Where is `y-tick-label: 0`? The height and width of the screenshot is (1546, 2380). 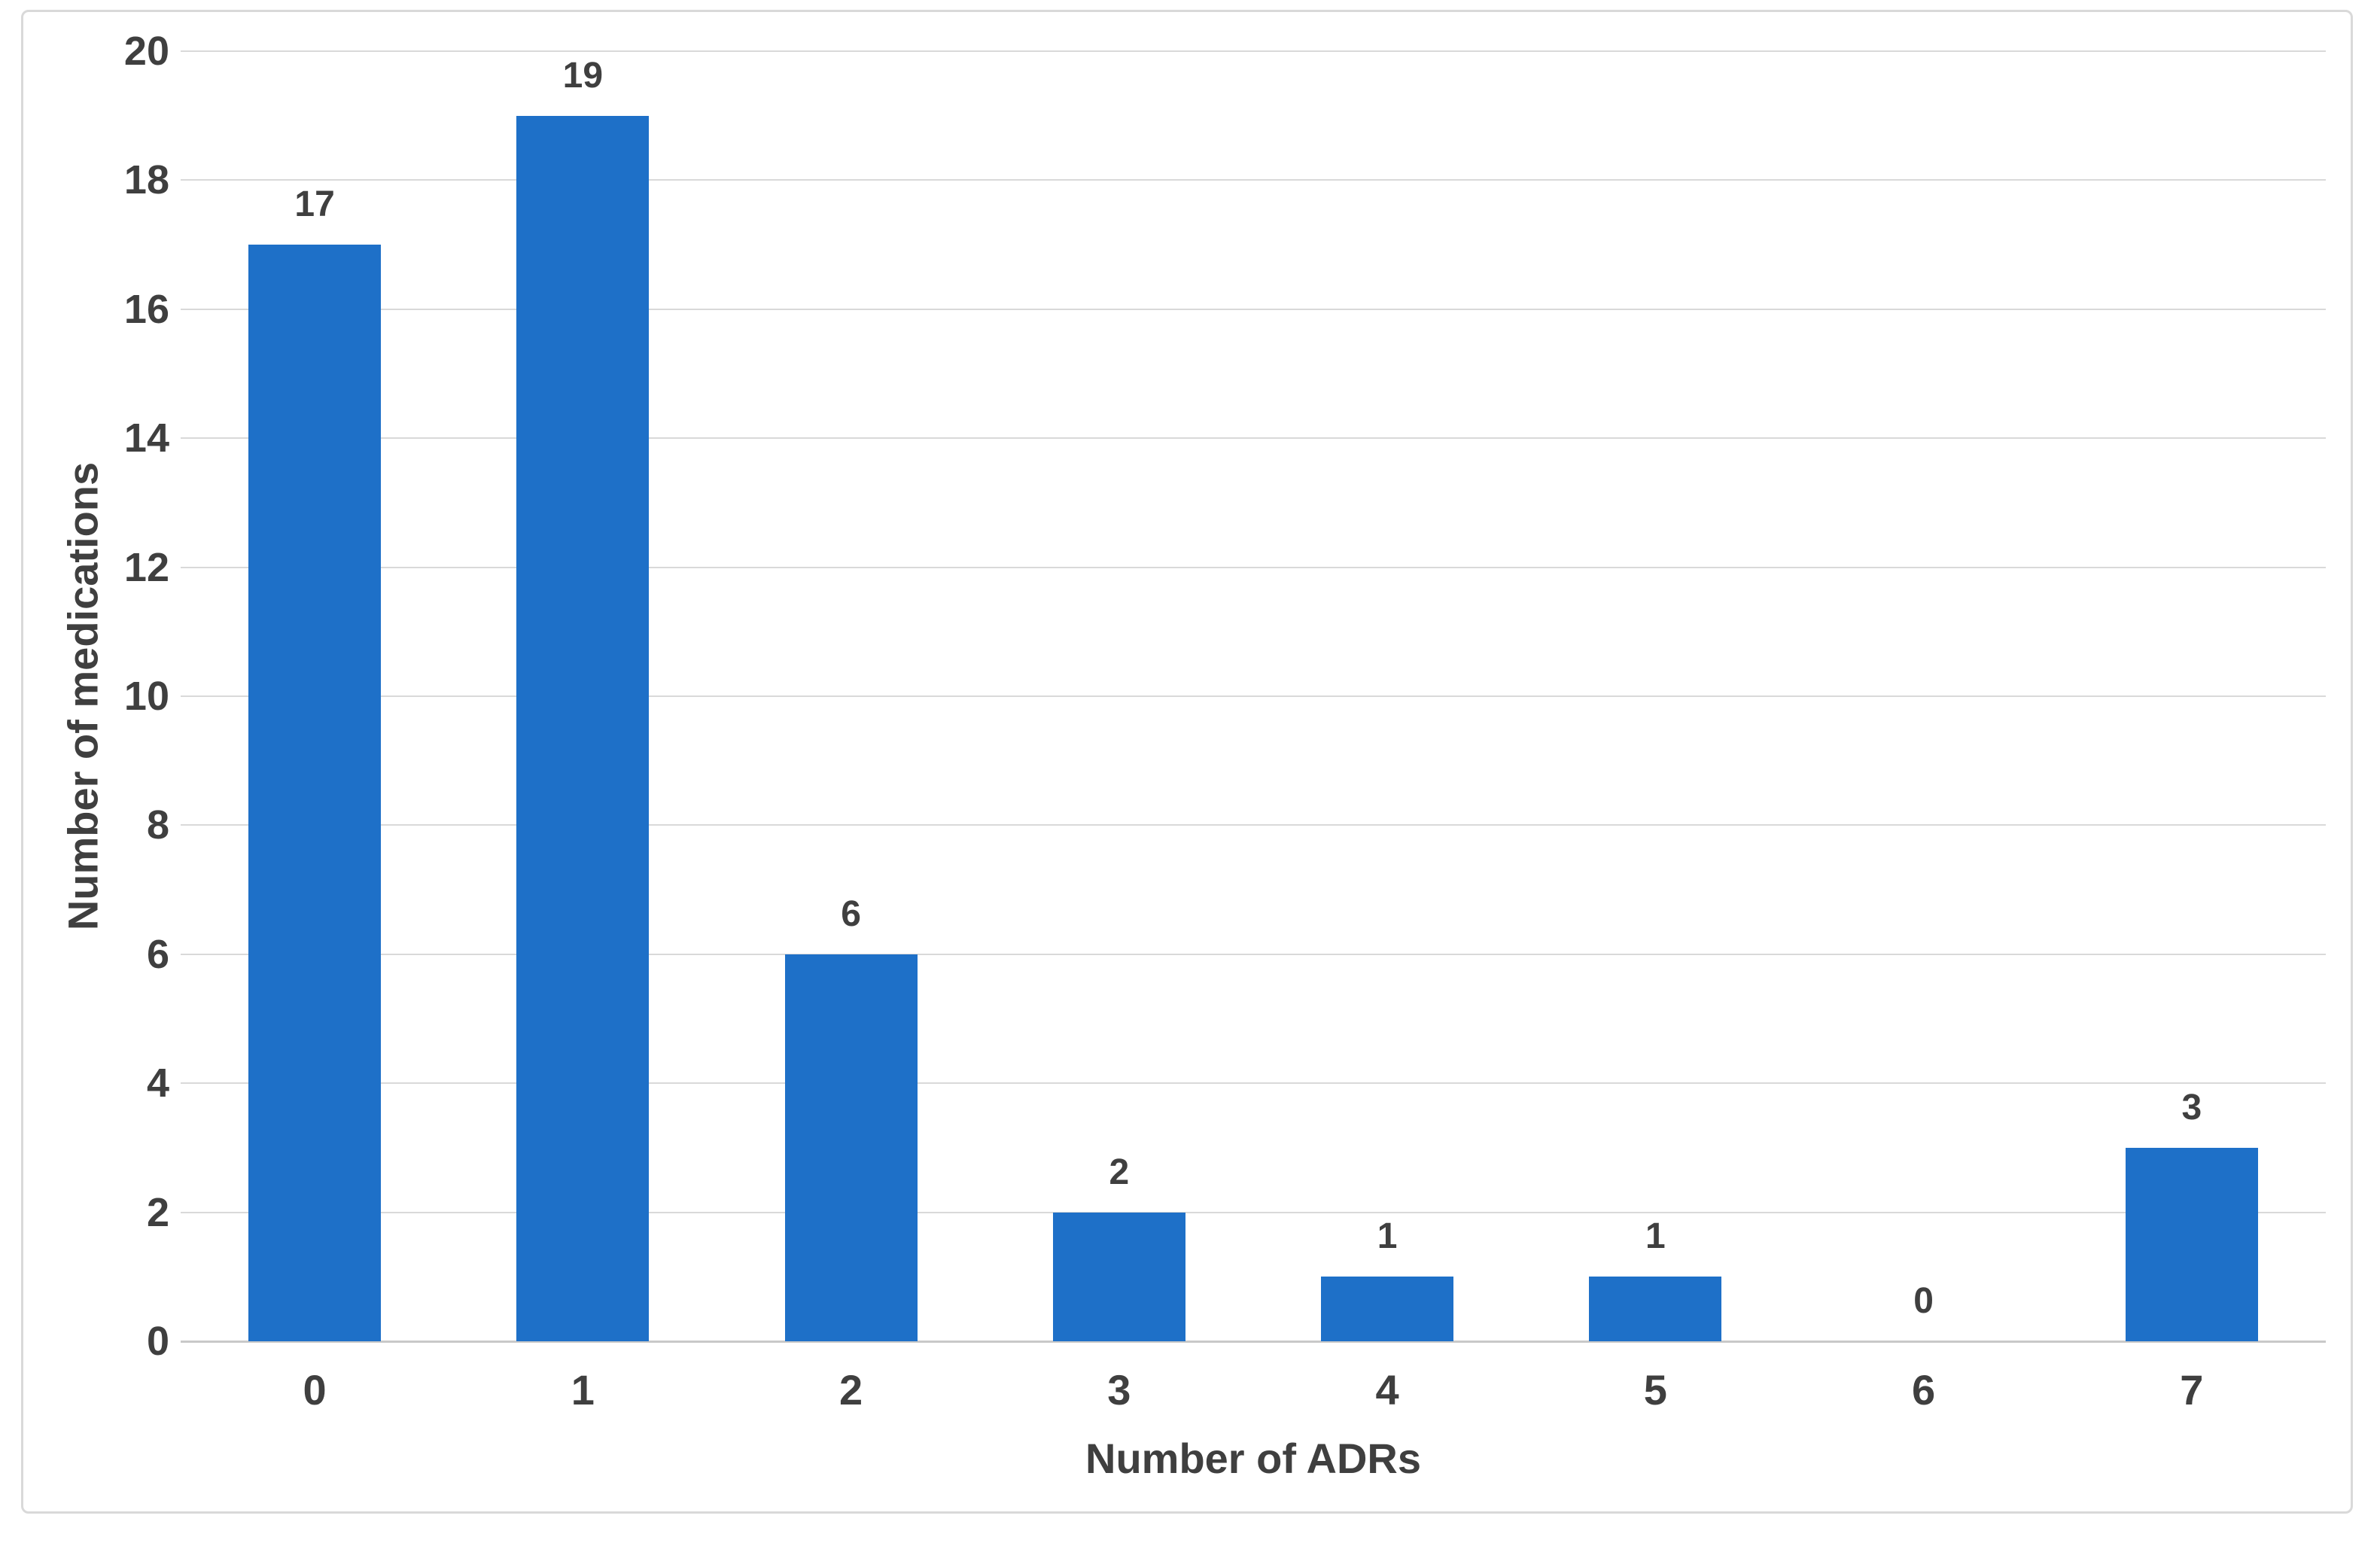
y-tick-label: 0 is located at coordinates (157, 1341).